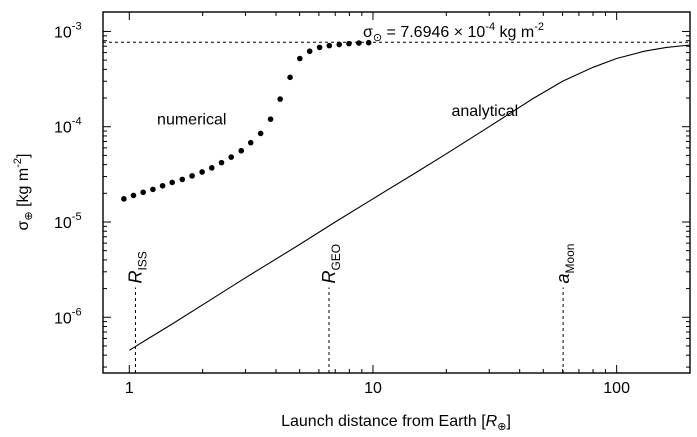 The height and width of the screenshot is (437, 697). I want to click on asymptote-label: σ⊙ = 7.6946 × 10-4 kg m-2, so click(453, 32).